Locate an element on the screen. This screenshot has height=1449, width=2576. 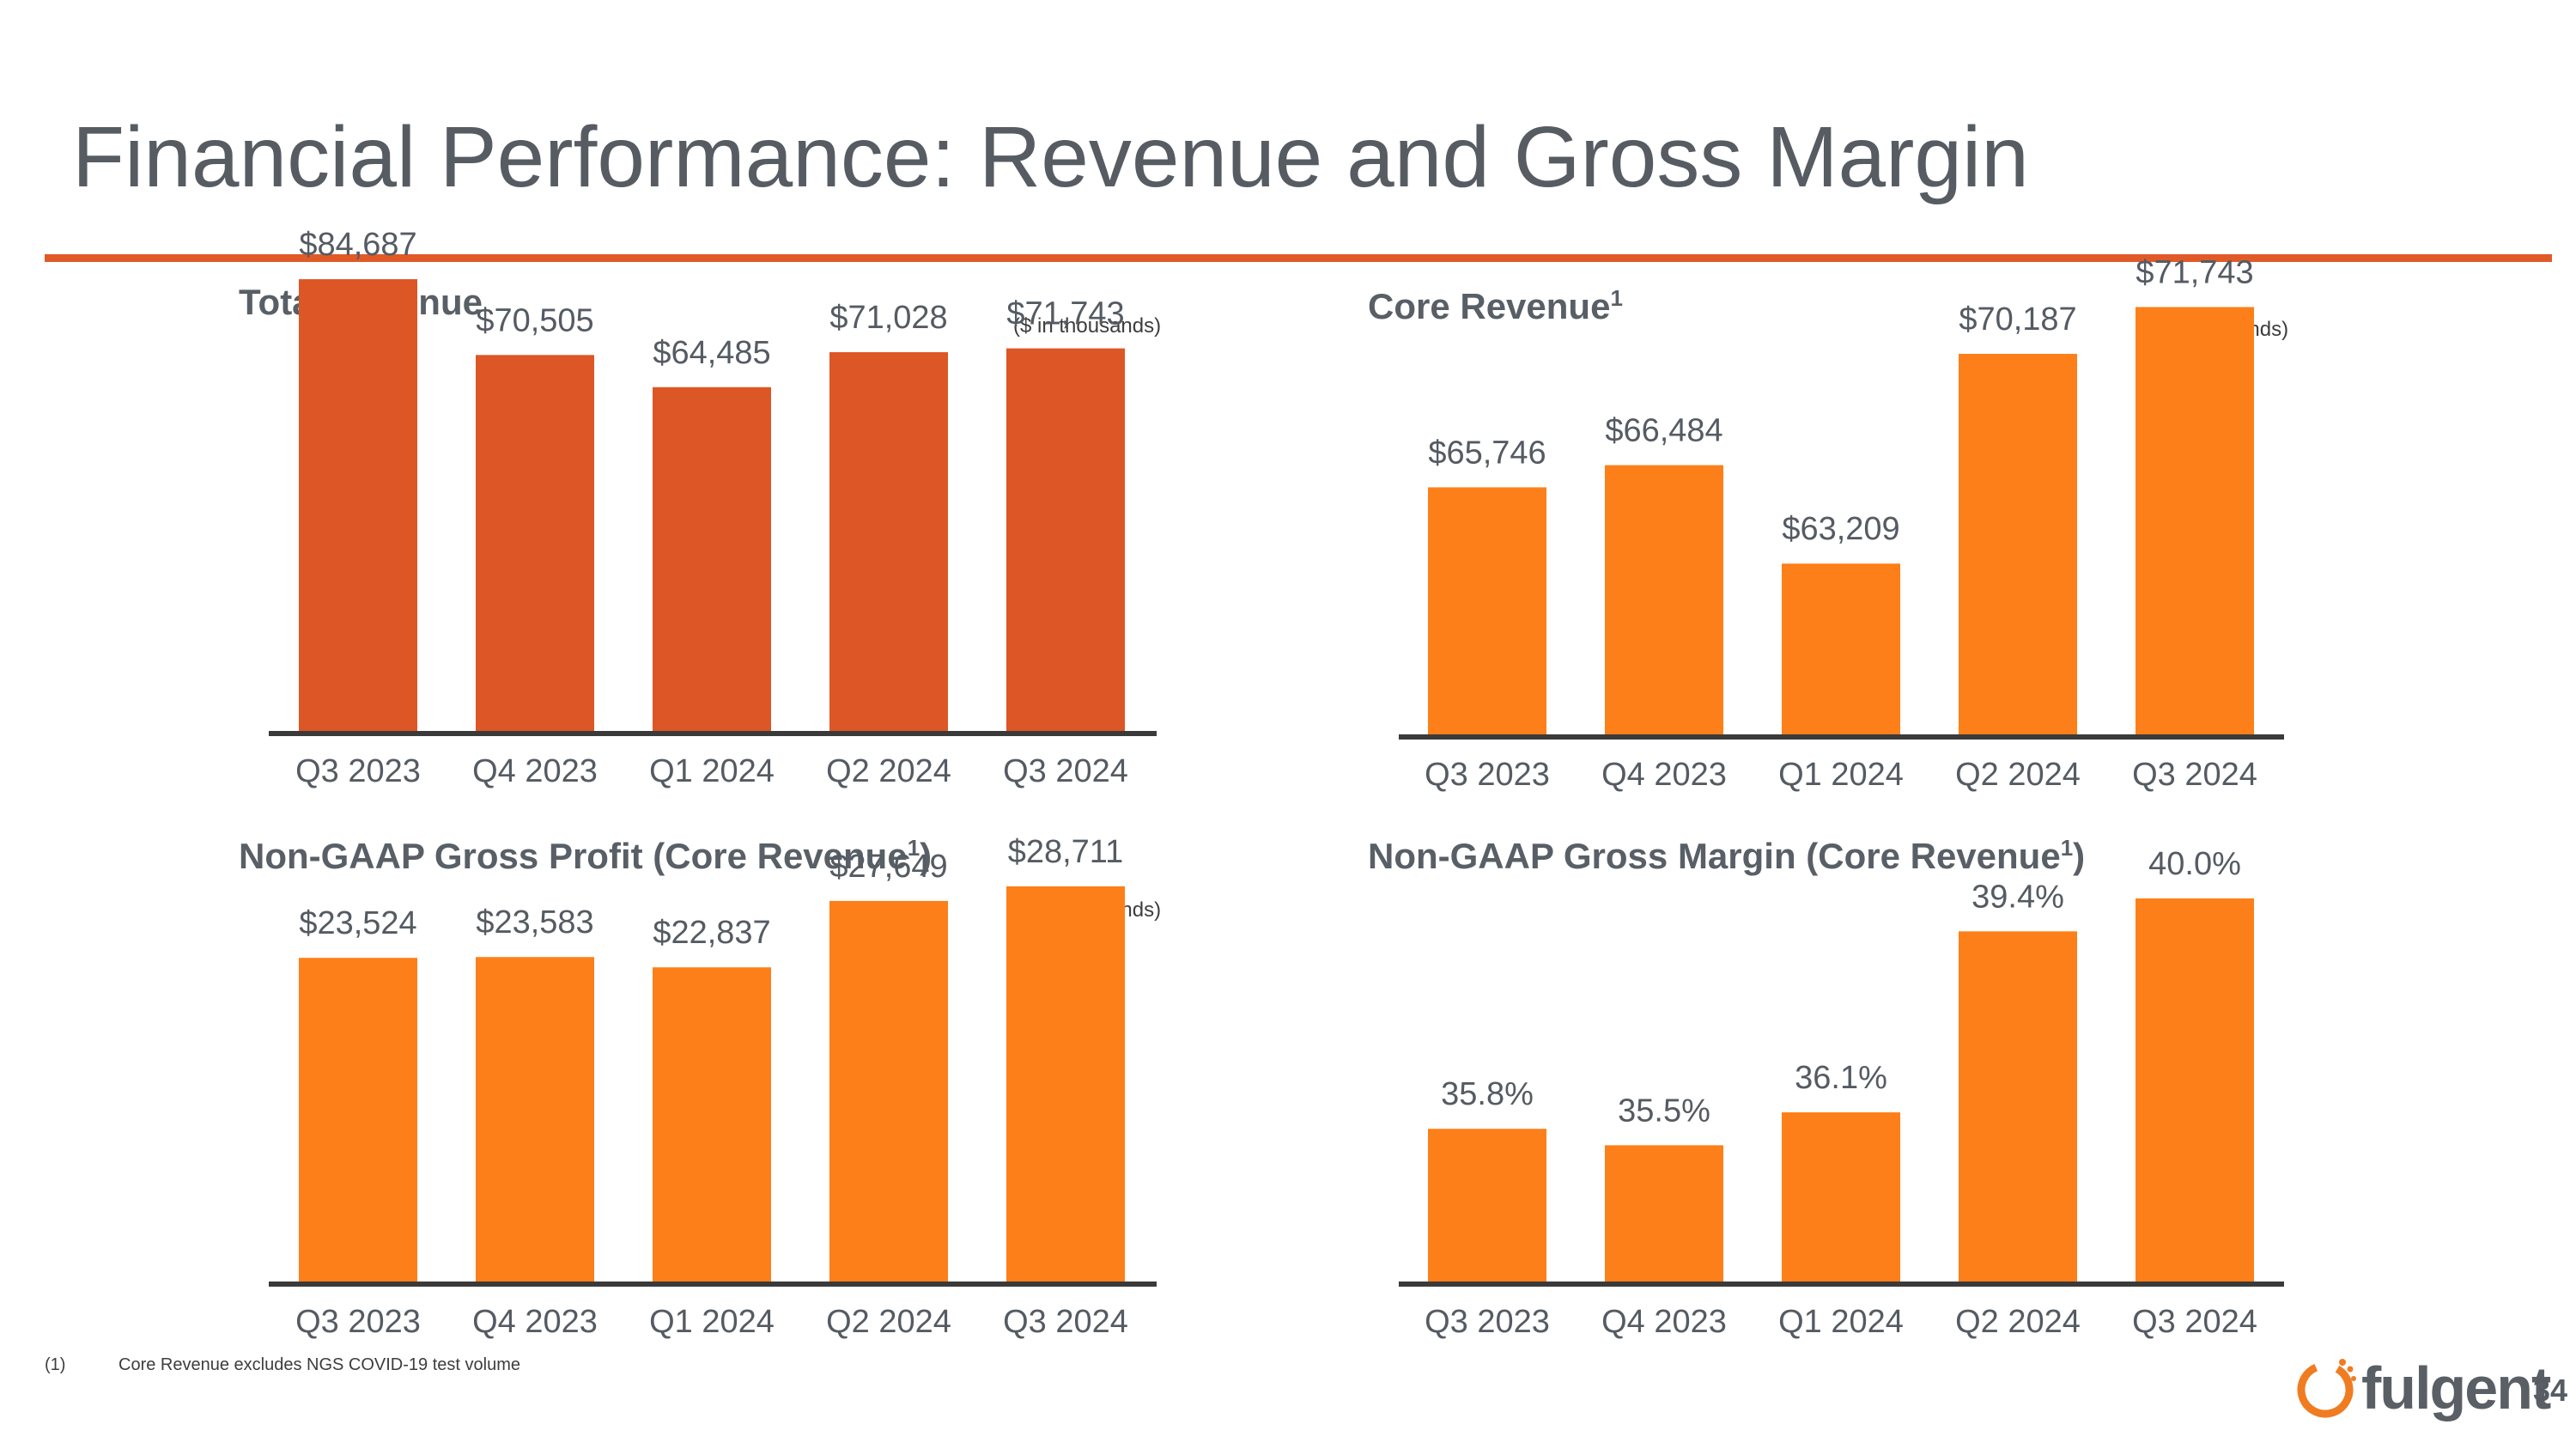
total_revenue-tick-label: Q1 2024 is located at coordinates (712, 771).